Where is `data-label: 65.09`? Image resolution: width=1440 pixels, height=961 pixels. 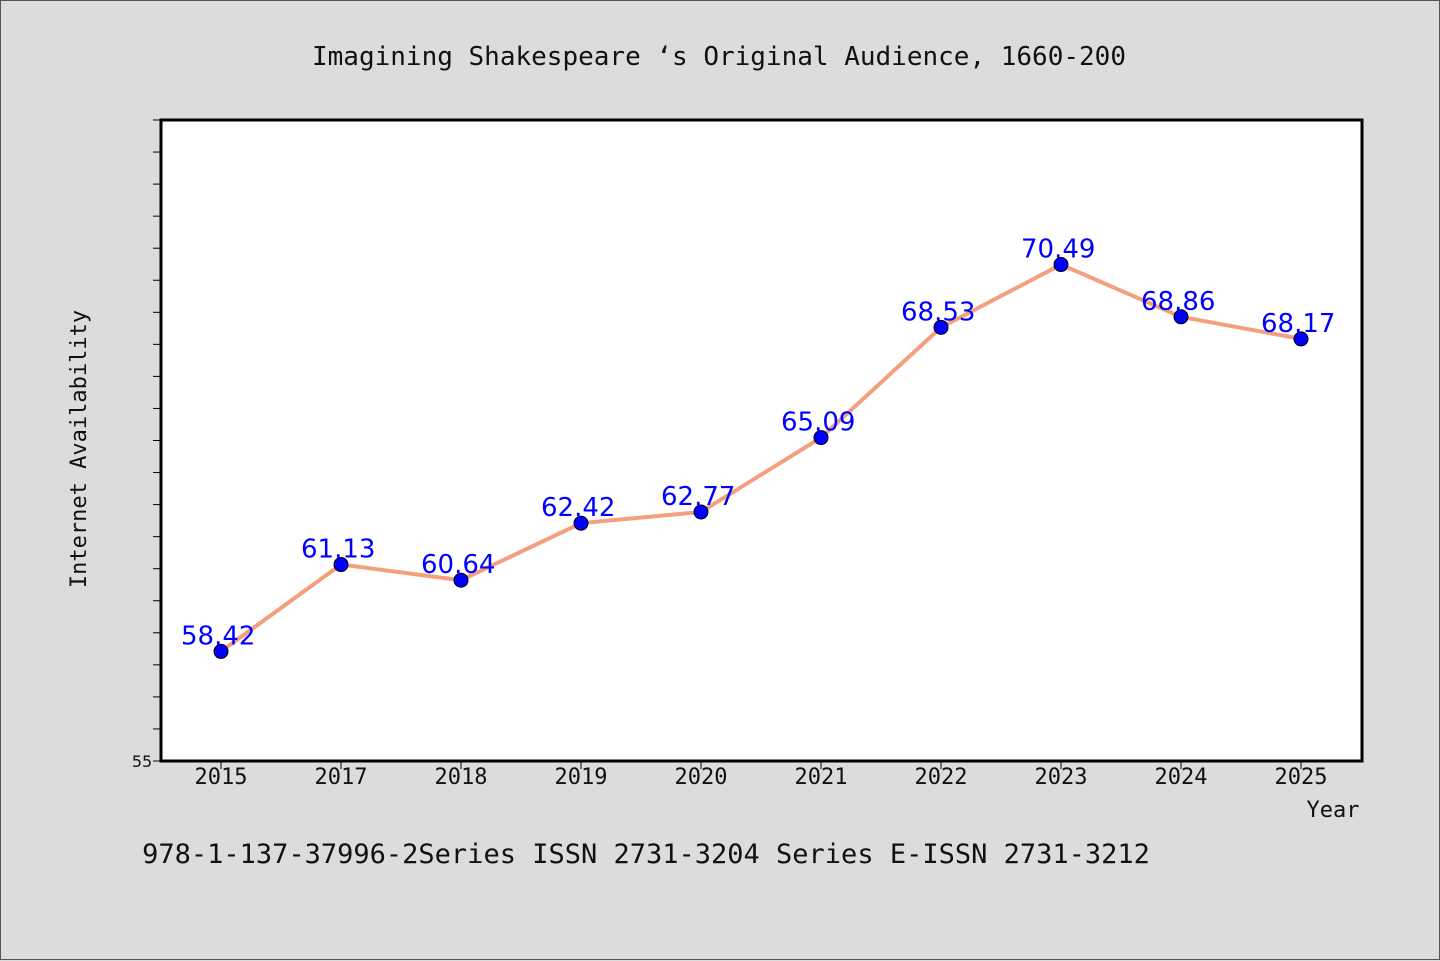 data-label: 65.09 is located at coordinates (818, 423).